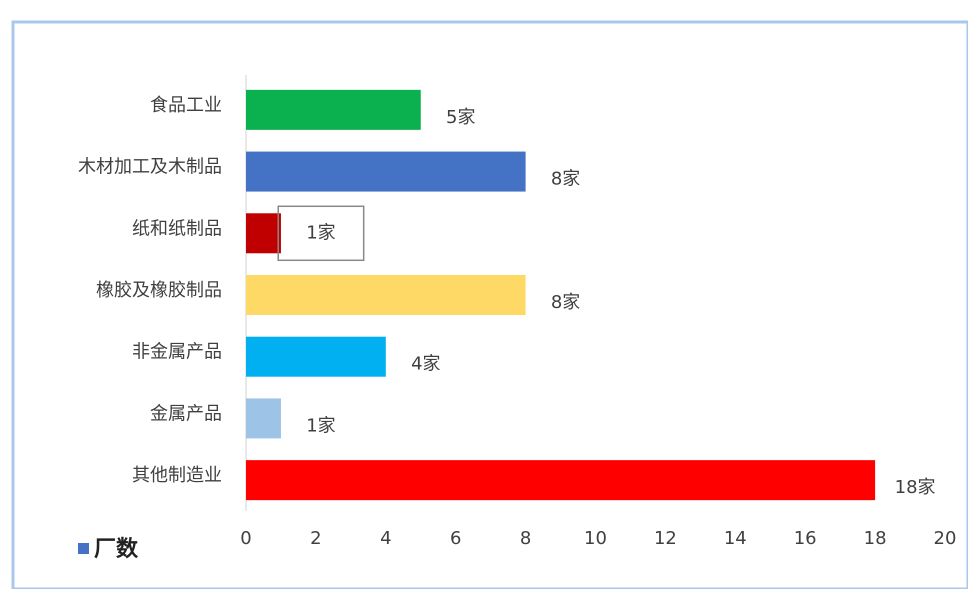 This screenshot has height=589, width=968. What do you see at coordinates (83, 548) in the screenshot?
I see `legend-marker` at bounding box center [83, 548].